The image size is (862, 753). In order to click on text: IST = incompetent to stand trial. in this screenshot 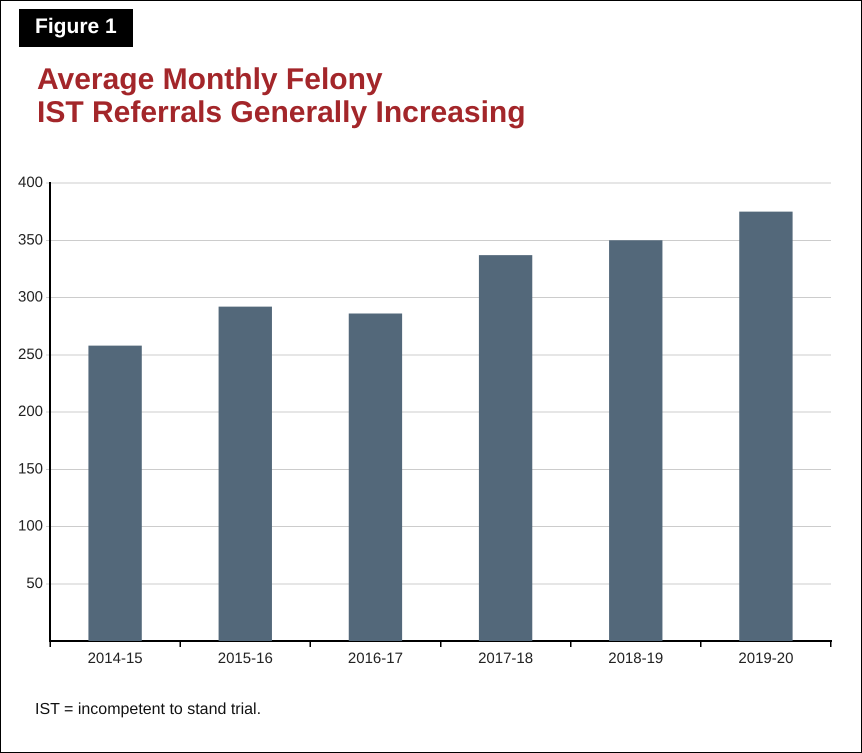, I will do `click(148, 710)`.